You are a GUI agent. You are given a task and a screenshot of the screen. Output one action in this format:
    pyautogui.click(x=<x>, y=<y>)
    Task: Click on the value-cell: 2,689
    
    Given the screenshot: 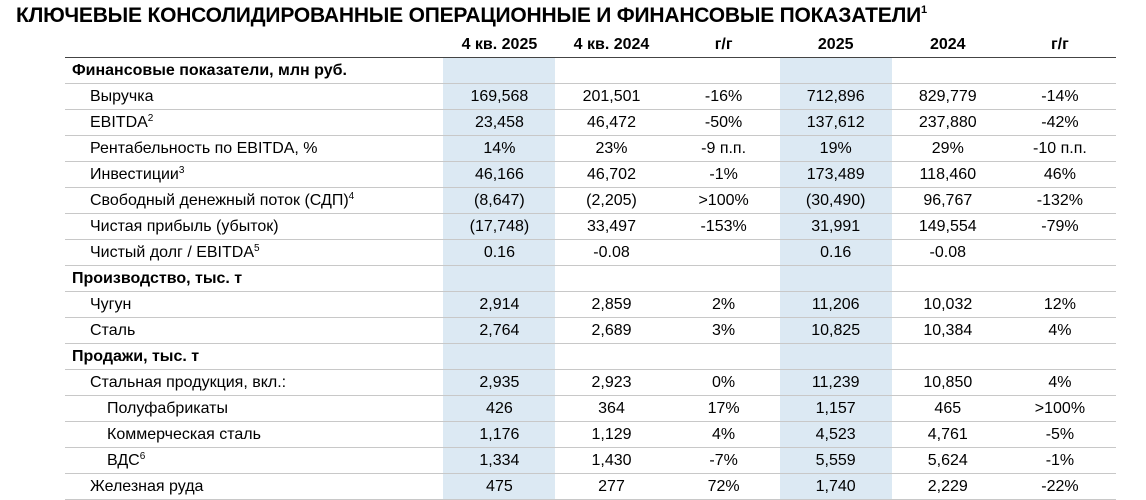 What is the action you would take?
    pyautogui.click(x=611, y=330)
    